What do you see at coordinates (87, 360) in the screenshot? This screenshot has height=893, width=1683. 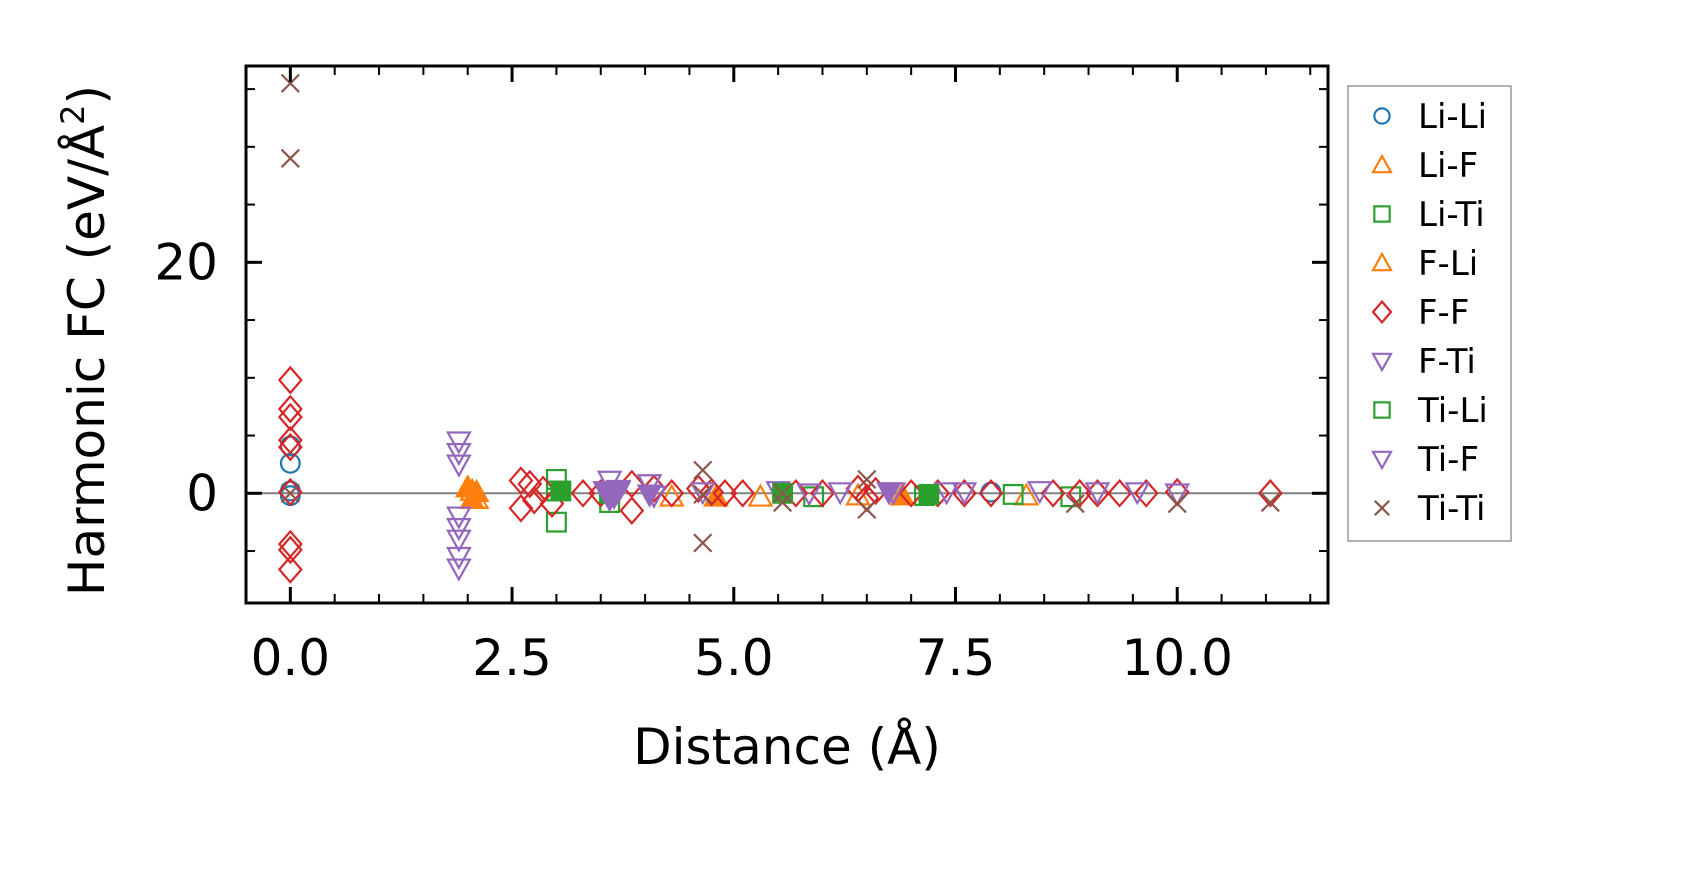 I see `y-axis-label-main: Harmonic FC (eV/Å` at bounding box center [87, 360].